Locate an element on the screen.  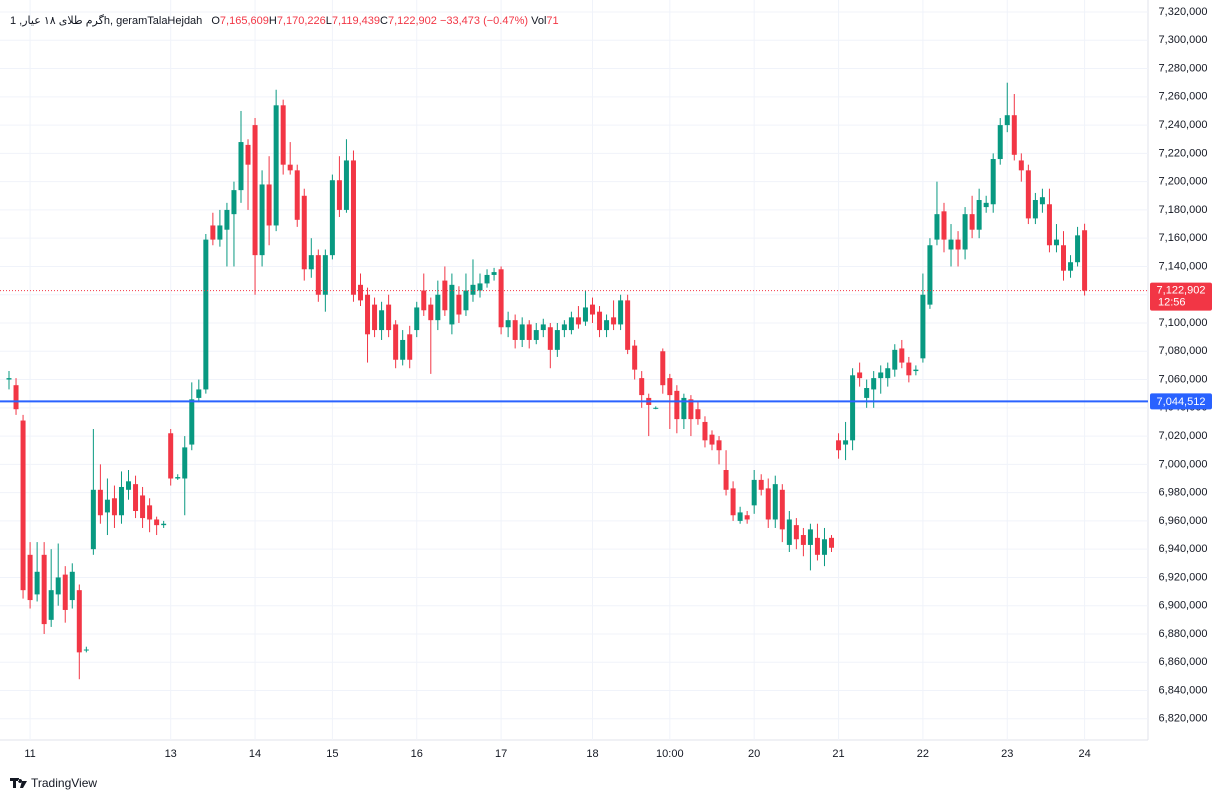
horizontal-line-label: 7,044,512 is located at coordinates (1181, 402).